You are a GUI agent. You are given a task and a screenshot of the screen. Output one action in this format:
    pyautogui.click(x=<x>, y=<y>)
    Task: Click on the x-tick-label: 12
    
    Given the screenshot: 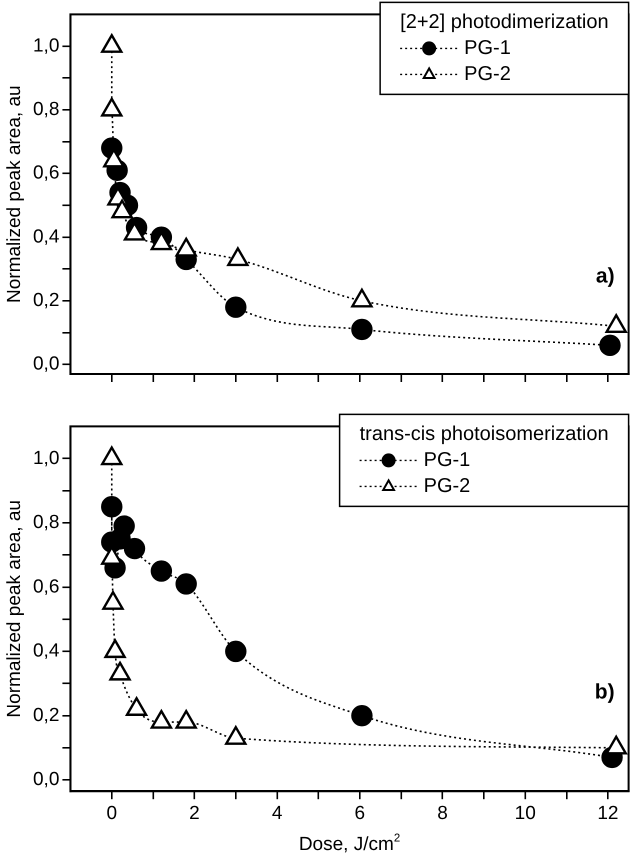 What is the action you would take?
    pyautogui.click(x=607, y=813)
    